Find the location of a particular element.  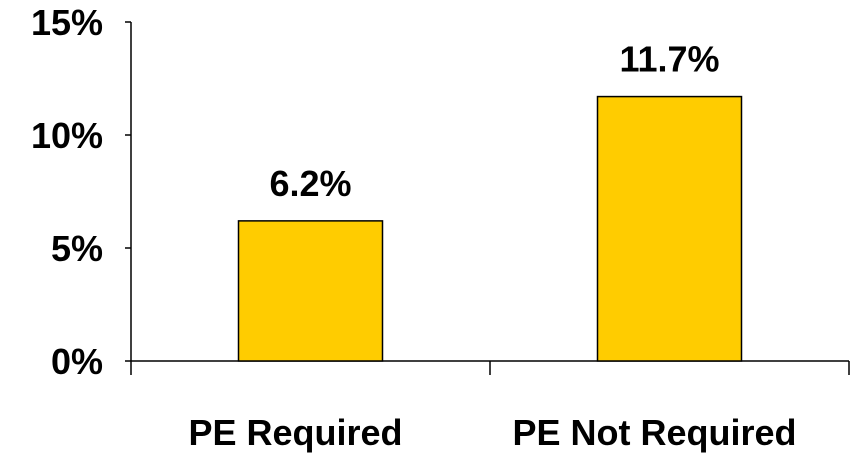

y-axis: 0% 5% 10% 15% is located at coordinates (81, 192).